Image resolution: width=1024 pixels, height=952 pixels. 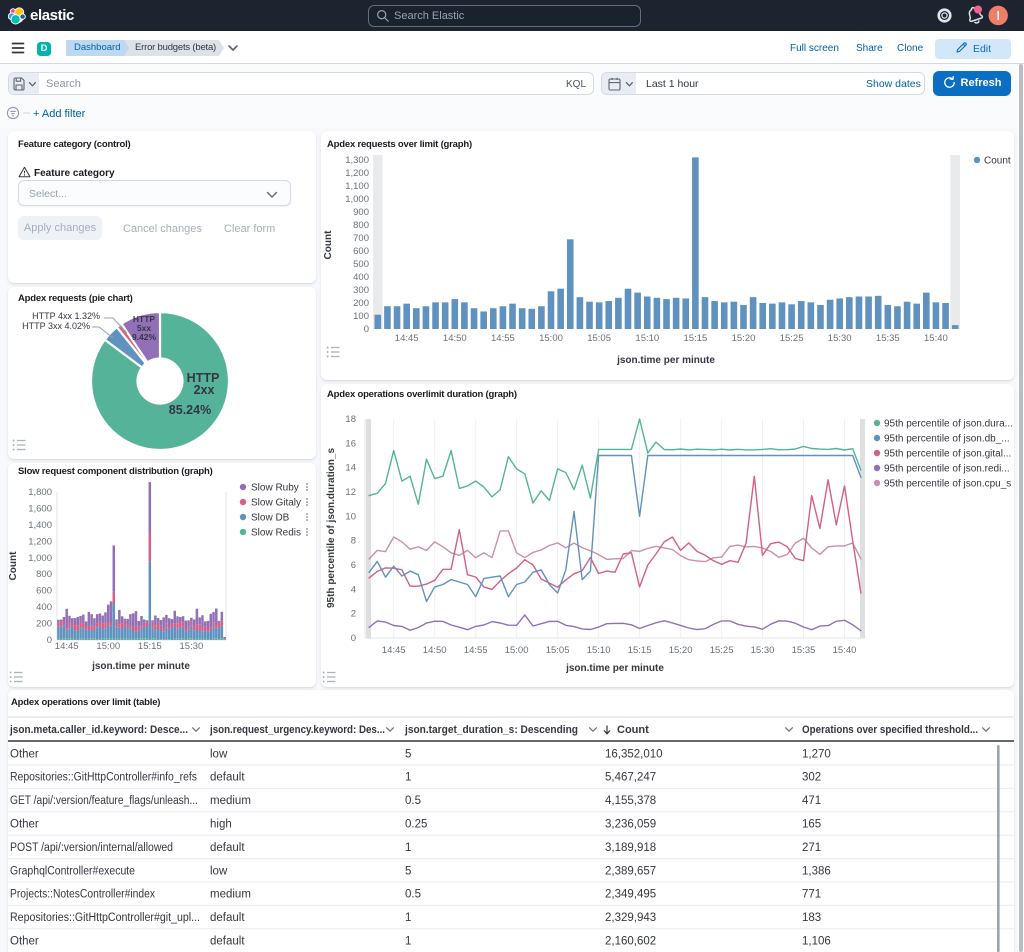 What do you see at coordinates (630, 895) in the screenshot?
I see `svg-text: 2,349,495` at bounding box center [630, 895].